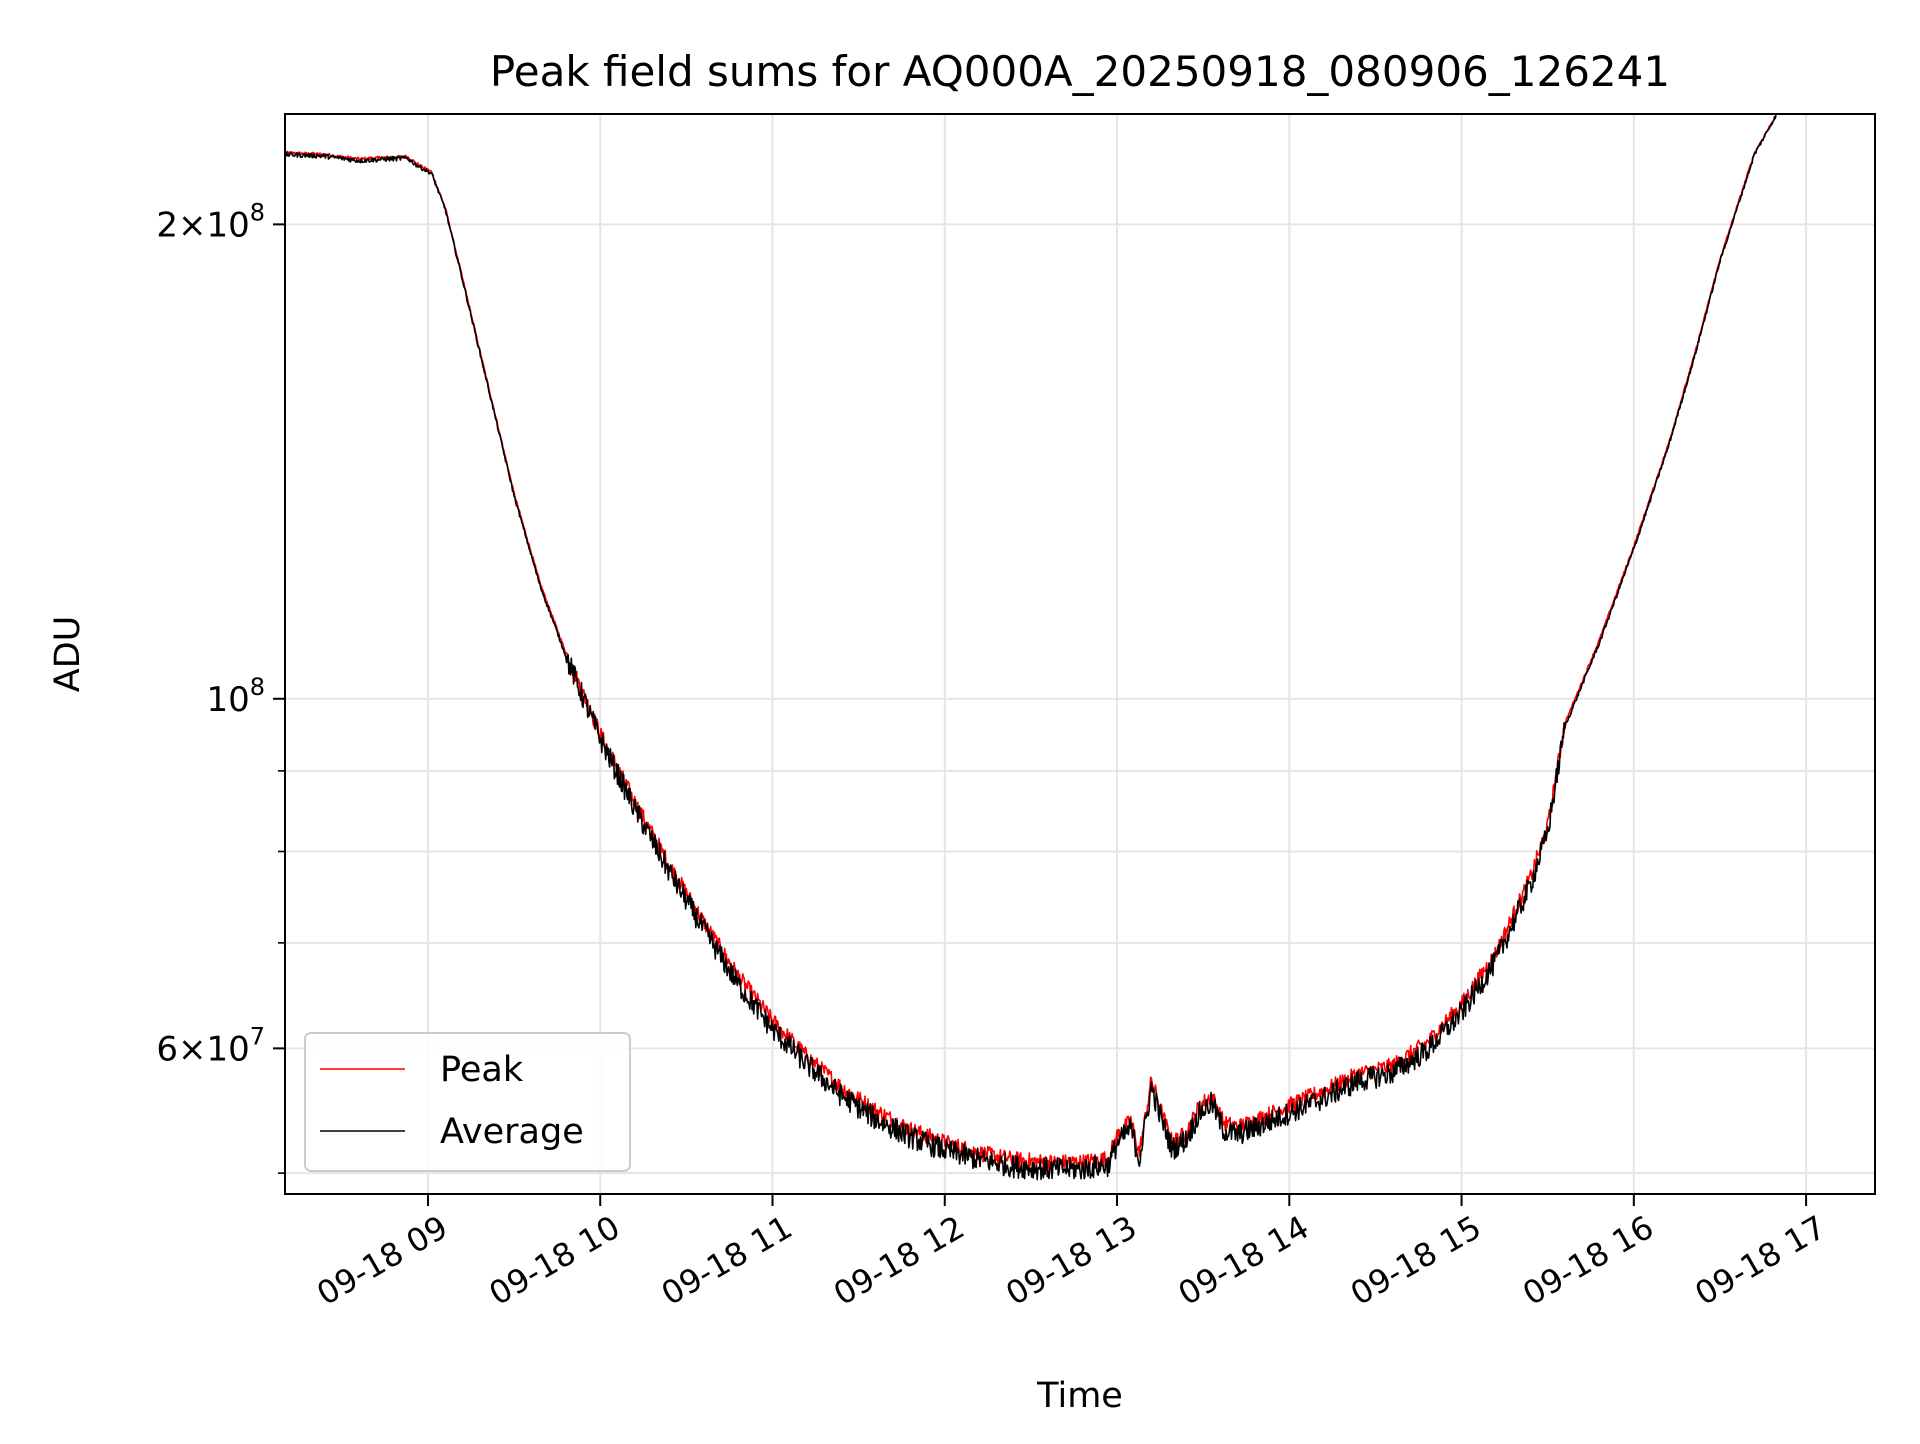 The image size is (1920, 1444). I want to click on x-tick-label: 09-18 09, so click(382, 1260).